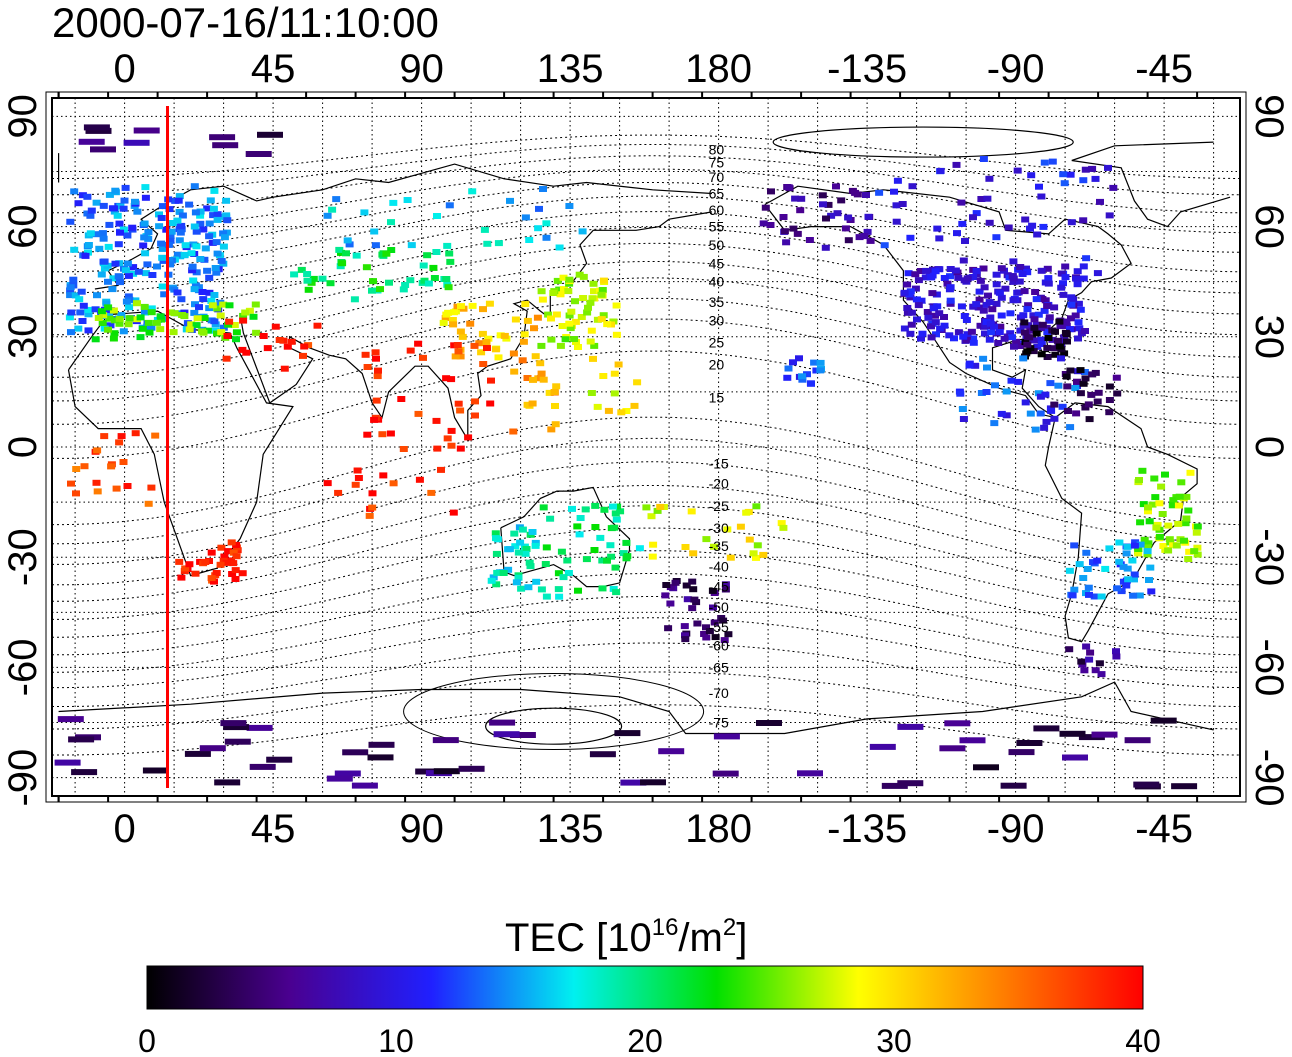 The image size is (1292, 1057). What do you see at coordinates (719, 607) in the screenshot?
I see `contour-label: -50` at bounding box center [719, 607].